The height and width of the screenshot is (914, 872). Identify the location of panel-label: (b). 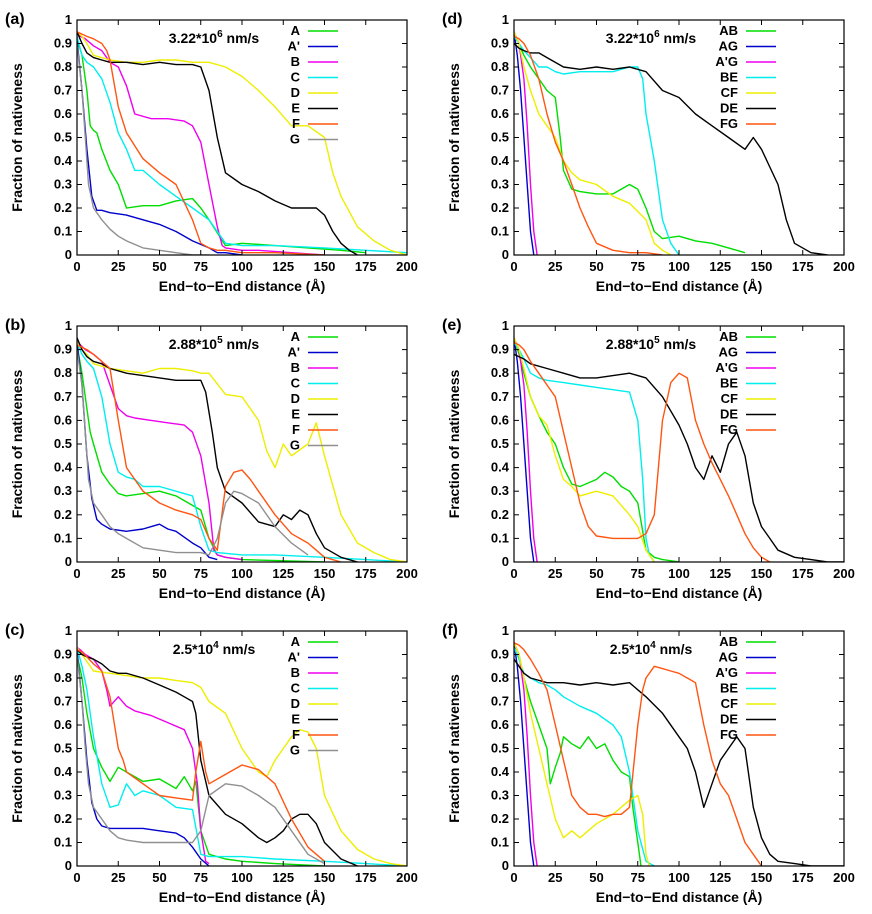
(15, 325).